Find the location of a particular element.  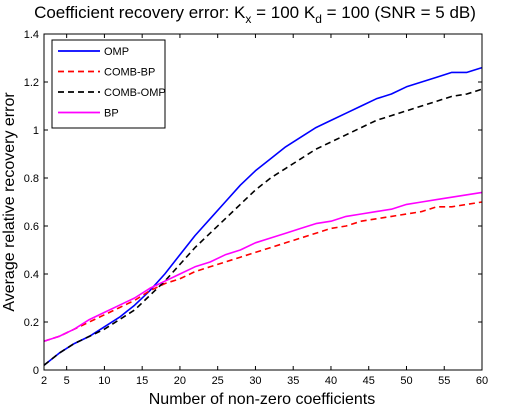

y-tick-label: 0.2 is located at coordinates (31, 323).